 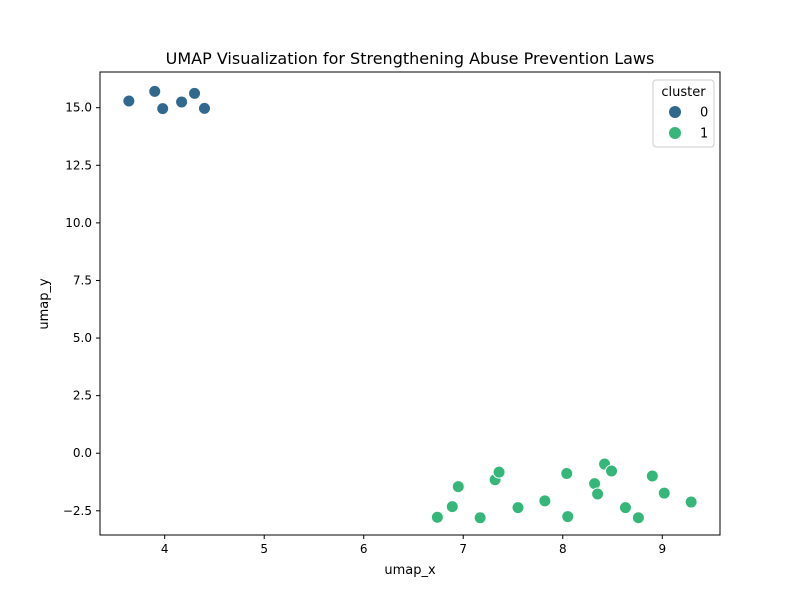 What do you see at coordinates (78, 223) in the screenshot?
I see `y-tick-label: 10.0` at bounding box center [78, 223].